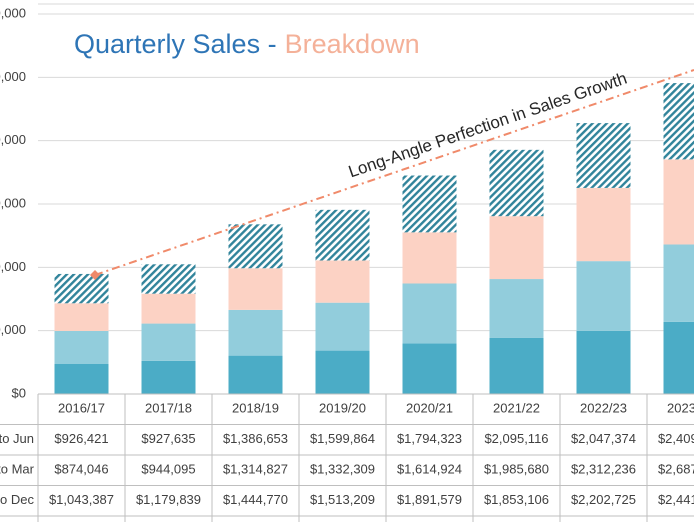 This screenshot has width=694, height=522. Describe the element at coordinates (13, 202) in the screenshot. I see `y-tick-label: $6,000,000` at that location.